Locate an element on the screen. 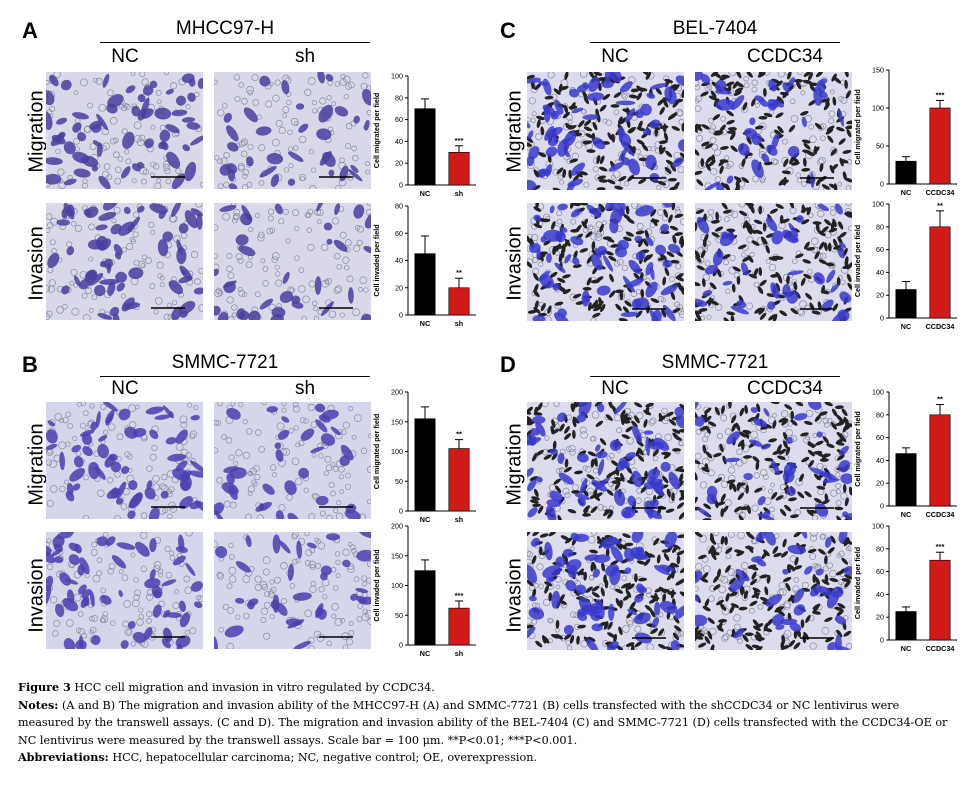 Image resolution: width=969 pixels, height=787 pixels. row-label-invasion: Invasion is located at coordinates (514, 595).